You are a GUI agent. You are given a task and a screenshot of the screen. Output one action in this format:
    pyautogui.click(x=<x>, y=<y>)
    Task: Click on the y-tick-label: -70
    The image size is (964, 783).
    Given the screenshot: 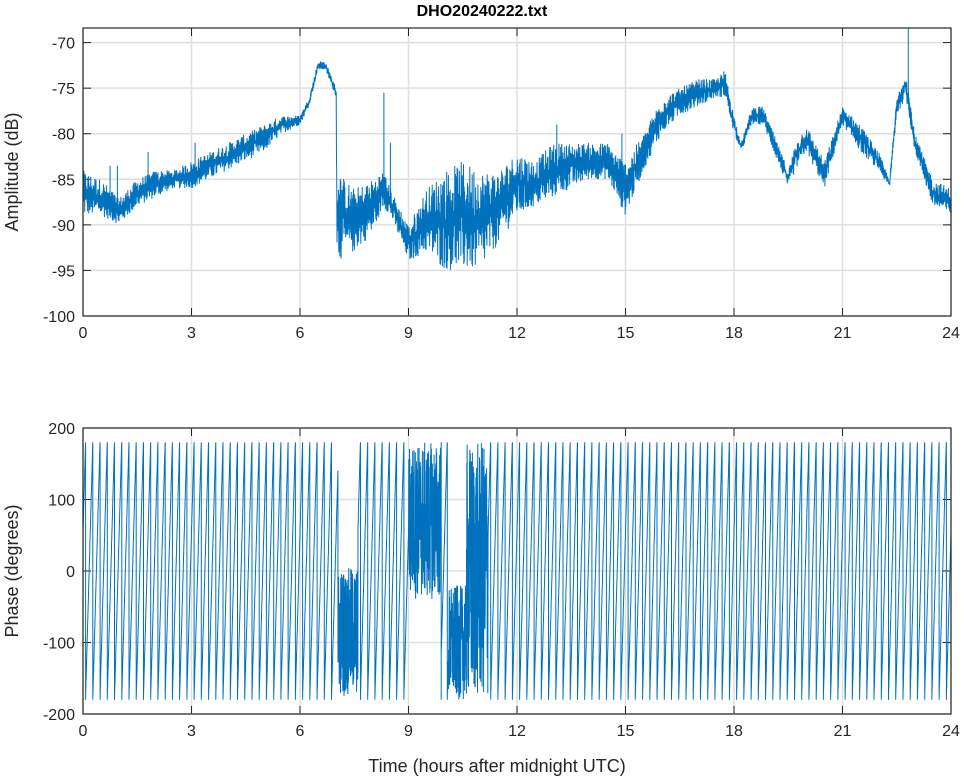 What is the action you would take?
    pyautogui.click(x=63, y=44)
    